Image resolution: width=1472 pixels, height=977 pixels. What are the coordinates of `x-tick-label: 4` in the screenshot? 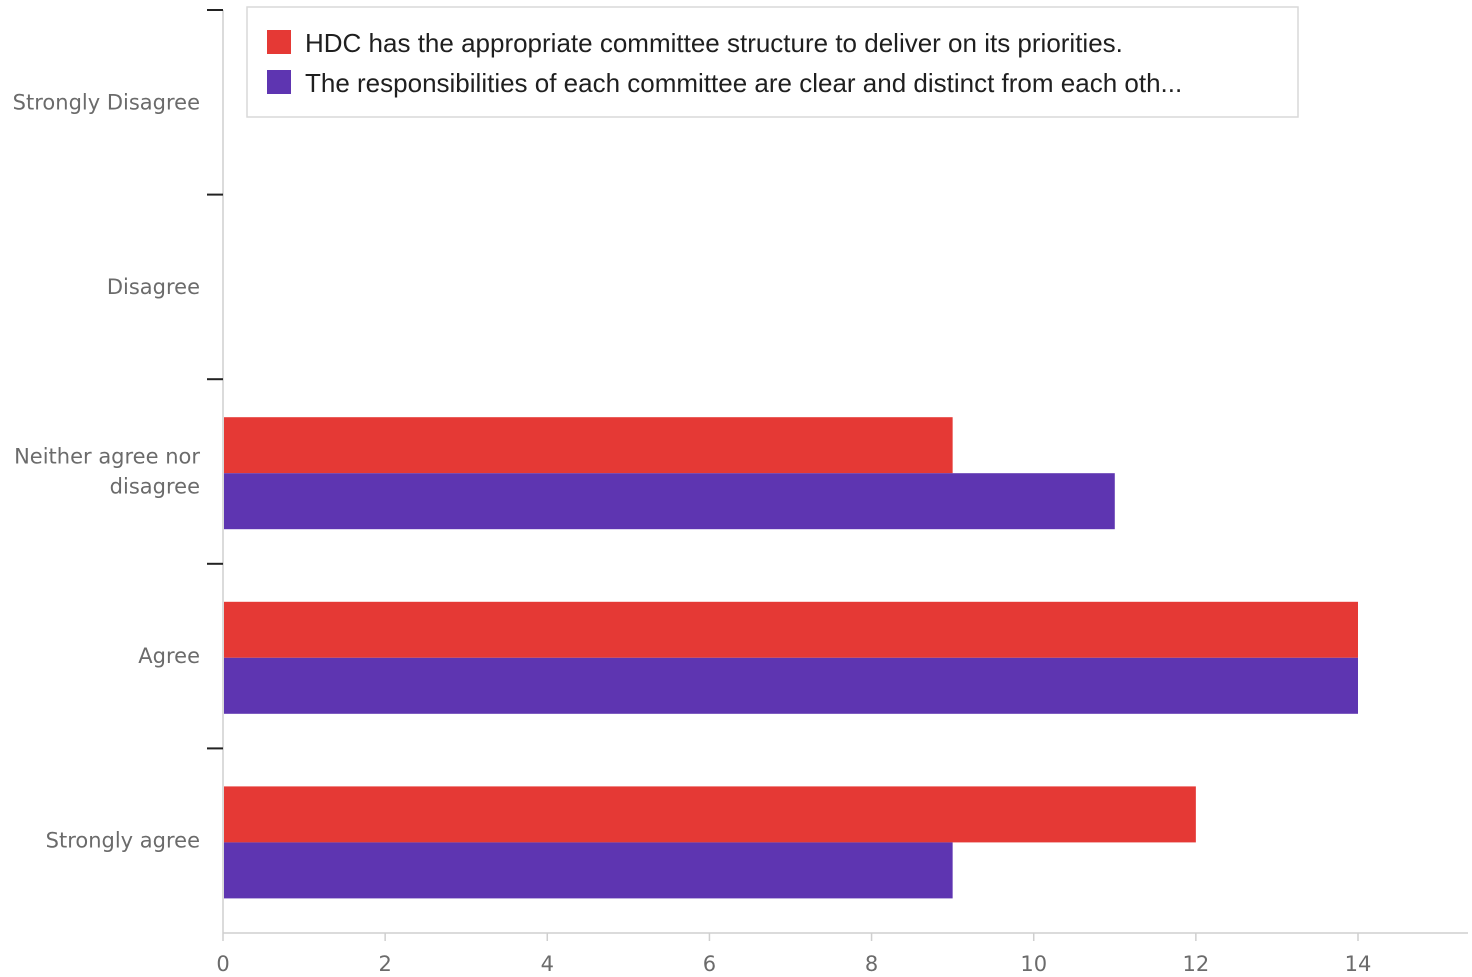 It's located at (547, 964).